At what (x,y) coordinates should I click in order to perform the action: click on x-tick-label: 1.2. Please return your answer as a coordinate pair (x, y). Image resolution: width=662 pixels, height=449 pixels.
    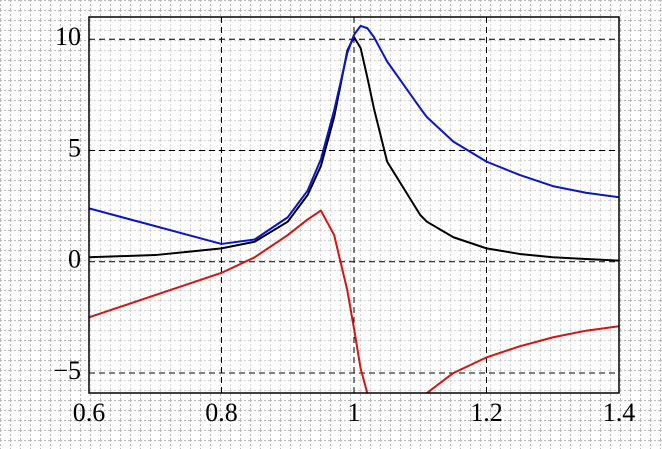
    Looking at the image, I should click on (486, 412).